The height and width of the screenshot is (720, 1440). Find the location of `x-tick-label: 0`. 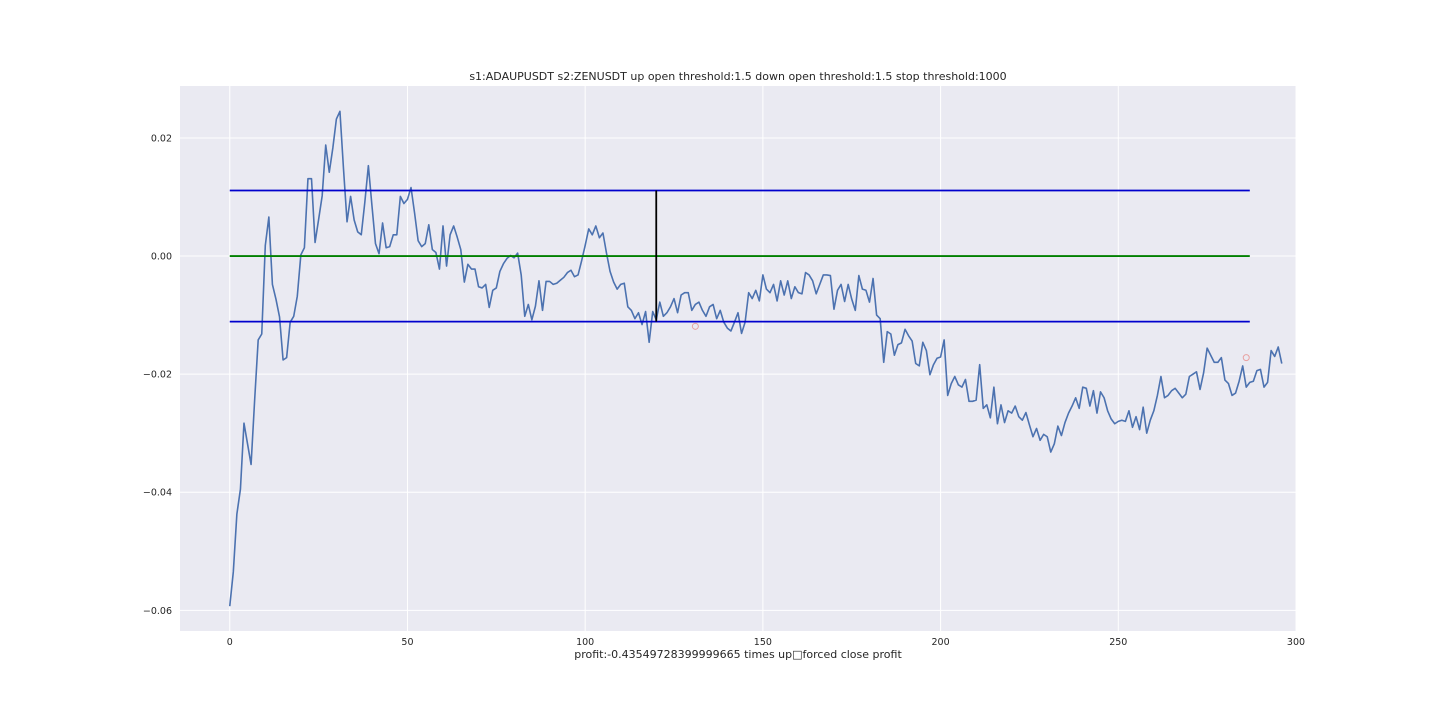

x-tick-label: 0 is located at coordinates (230, 642).